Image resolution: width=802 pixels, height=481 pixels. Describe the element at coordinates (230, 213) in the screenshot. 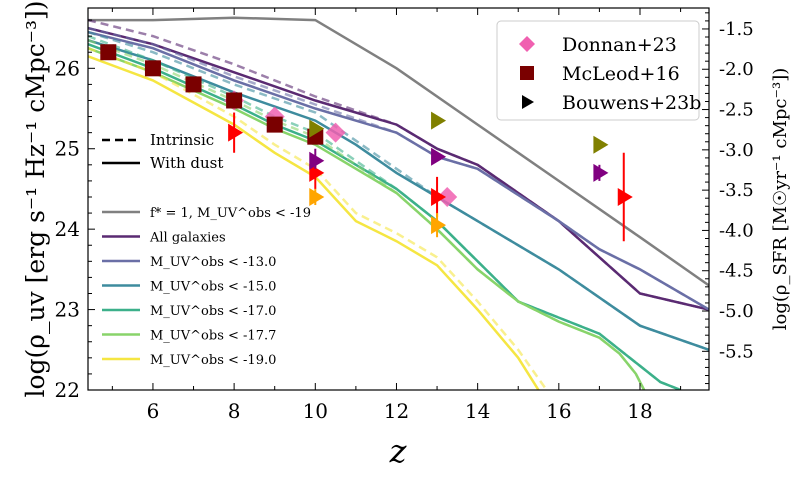

I see `legend-series-label-0: f* = 1, M_UV^obs < -19` at that location.